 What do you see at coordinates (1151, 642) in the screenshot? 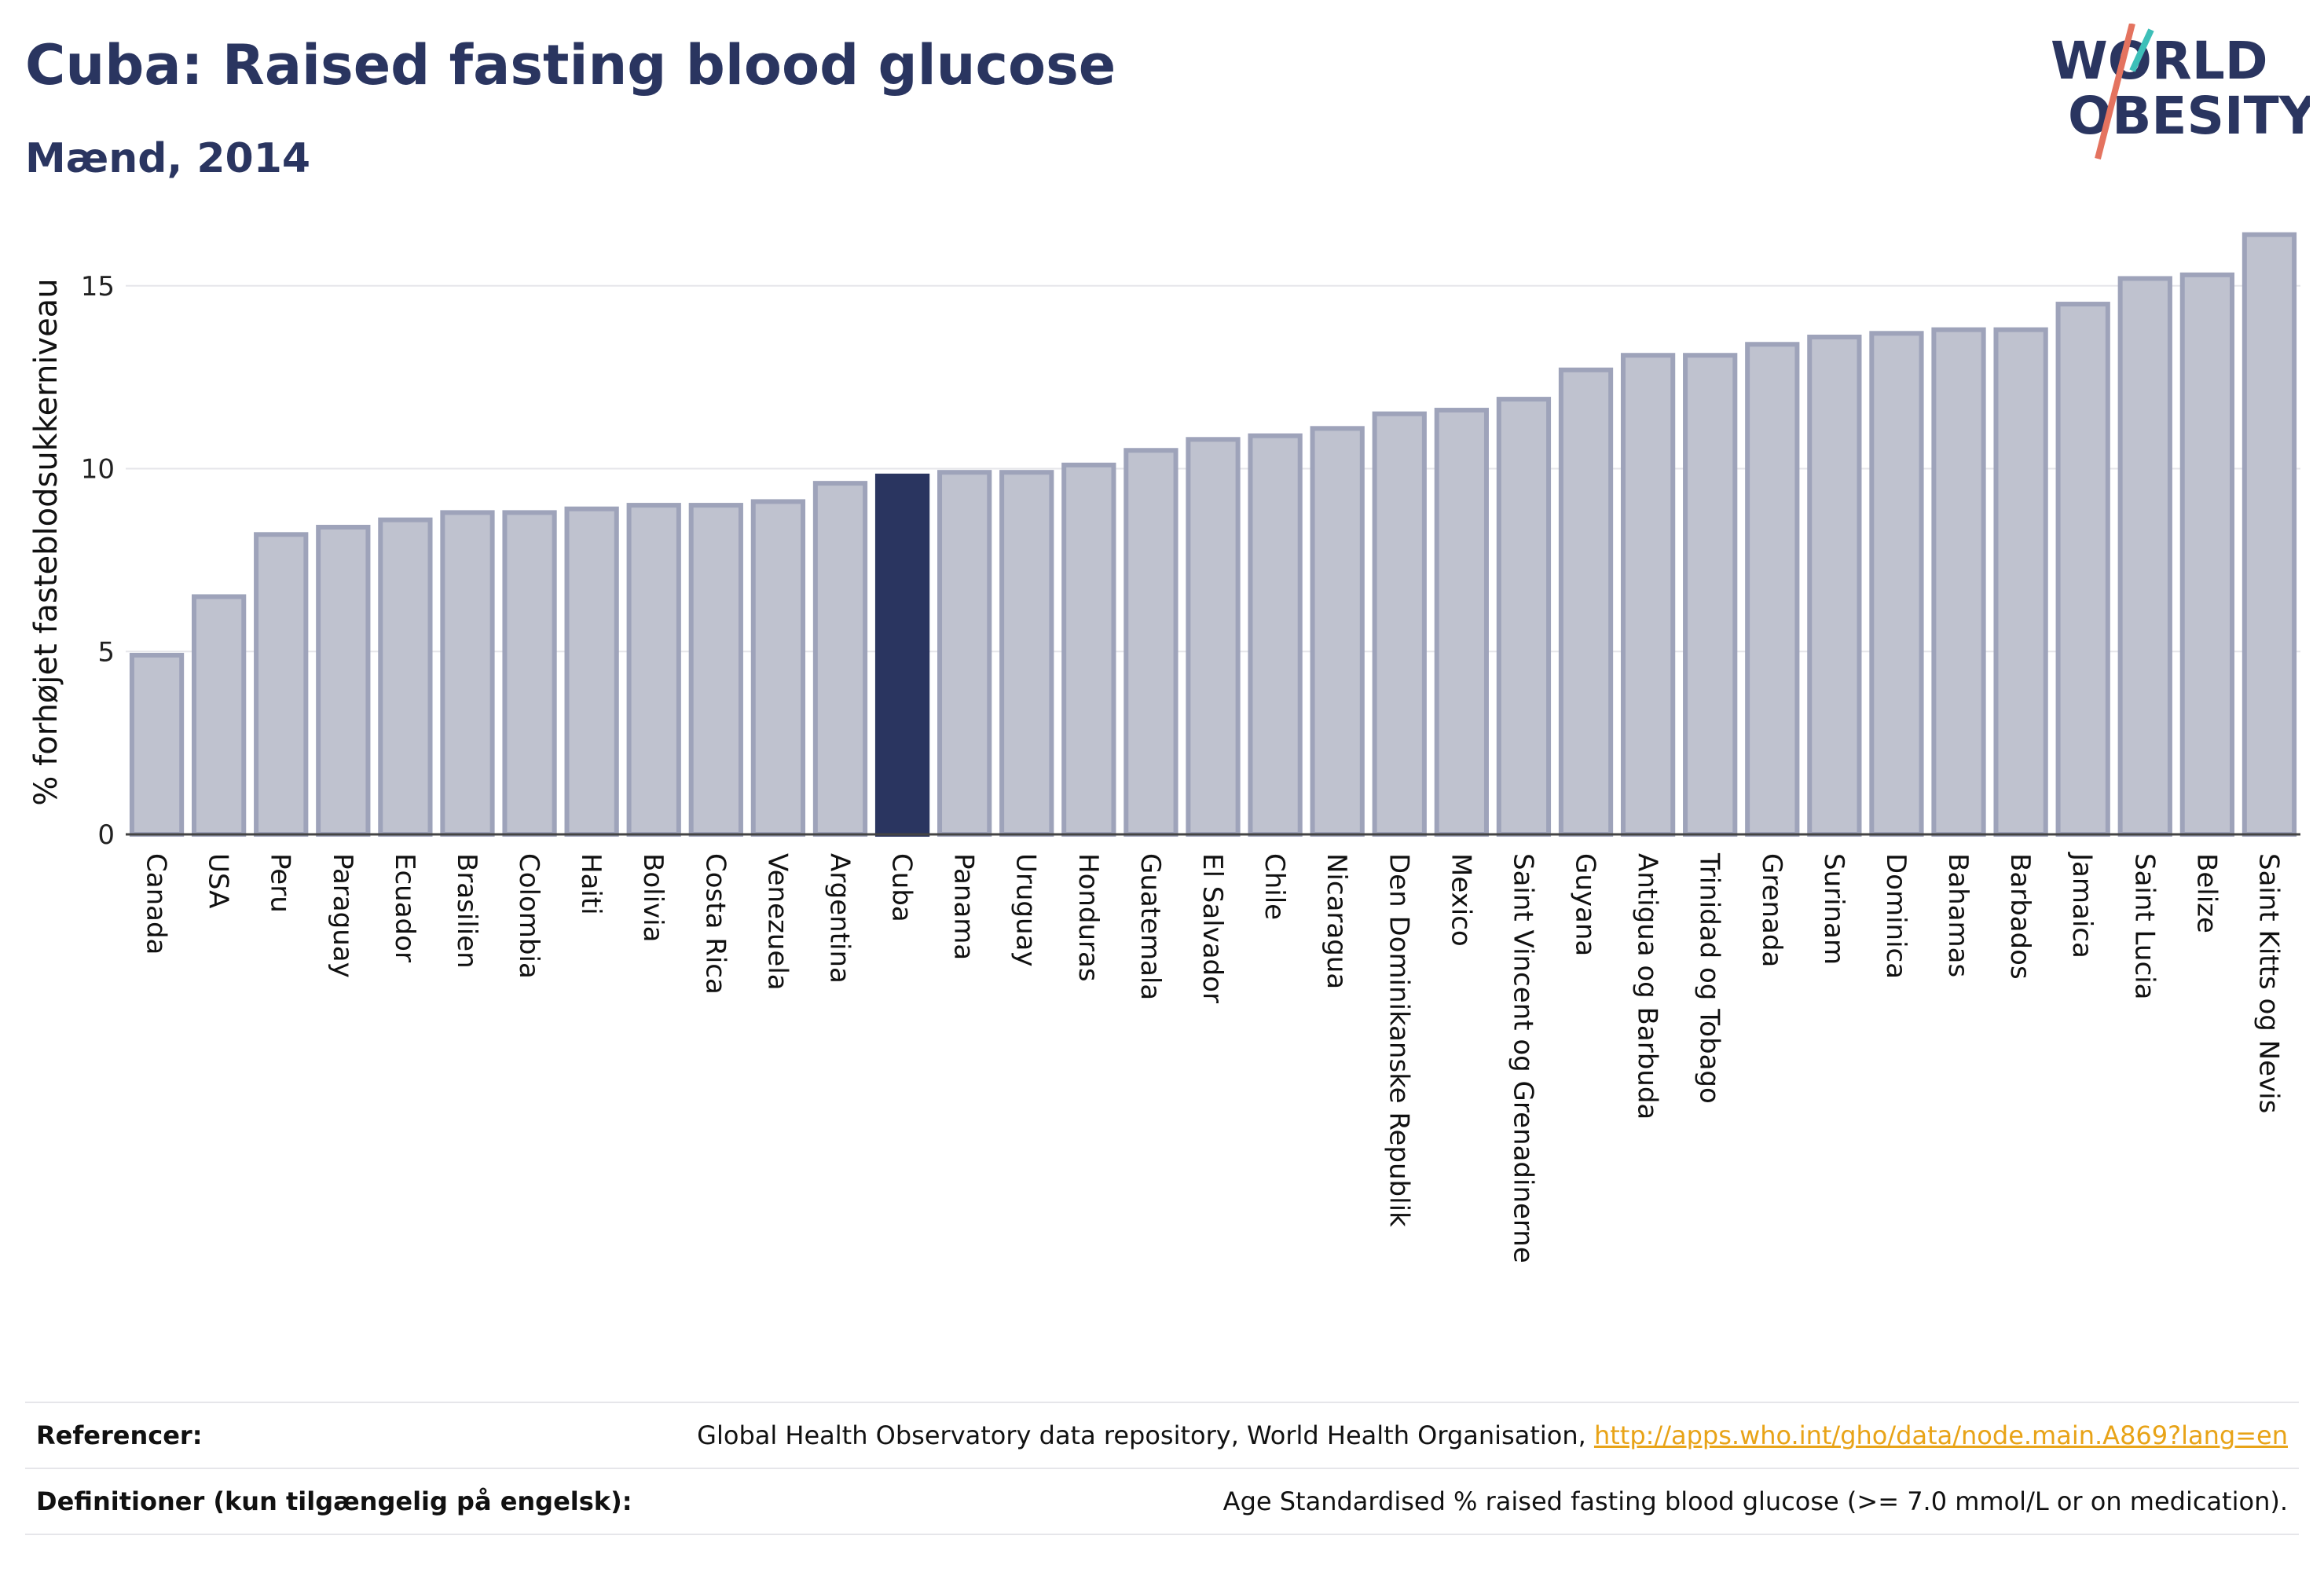
I see `bar-guatemala` at bounding box center [1151, 642].